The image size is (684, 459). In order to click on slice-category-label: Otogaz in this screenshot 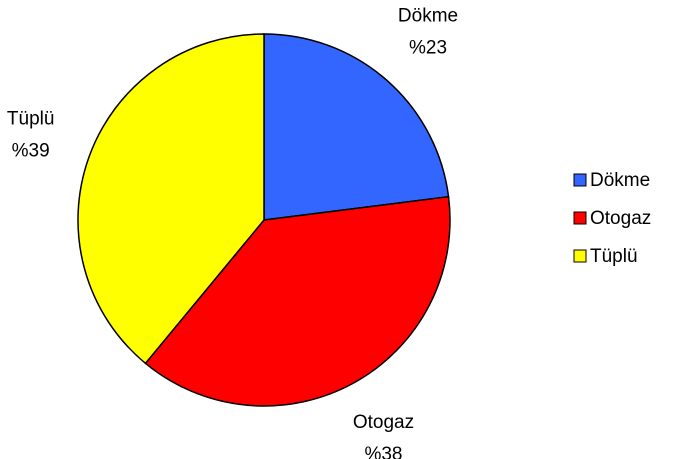, I will do `click(383, 422)`.